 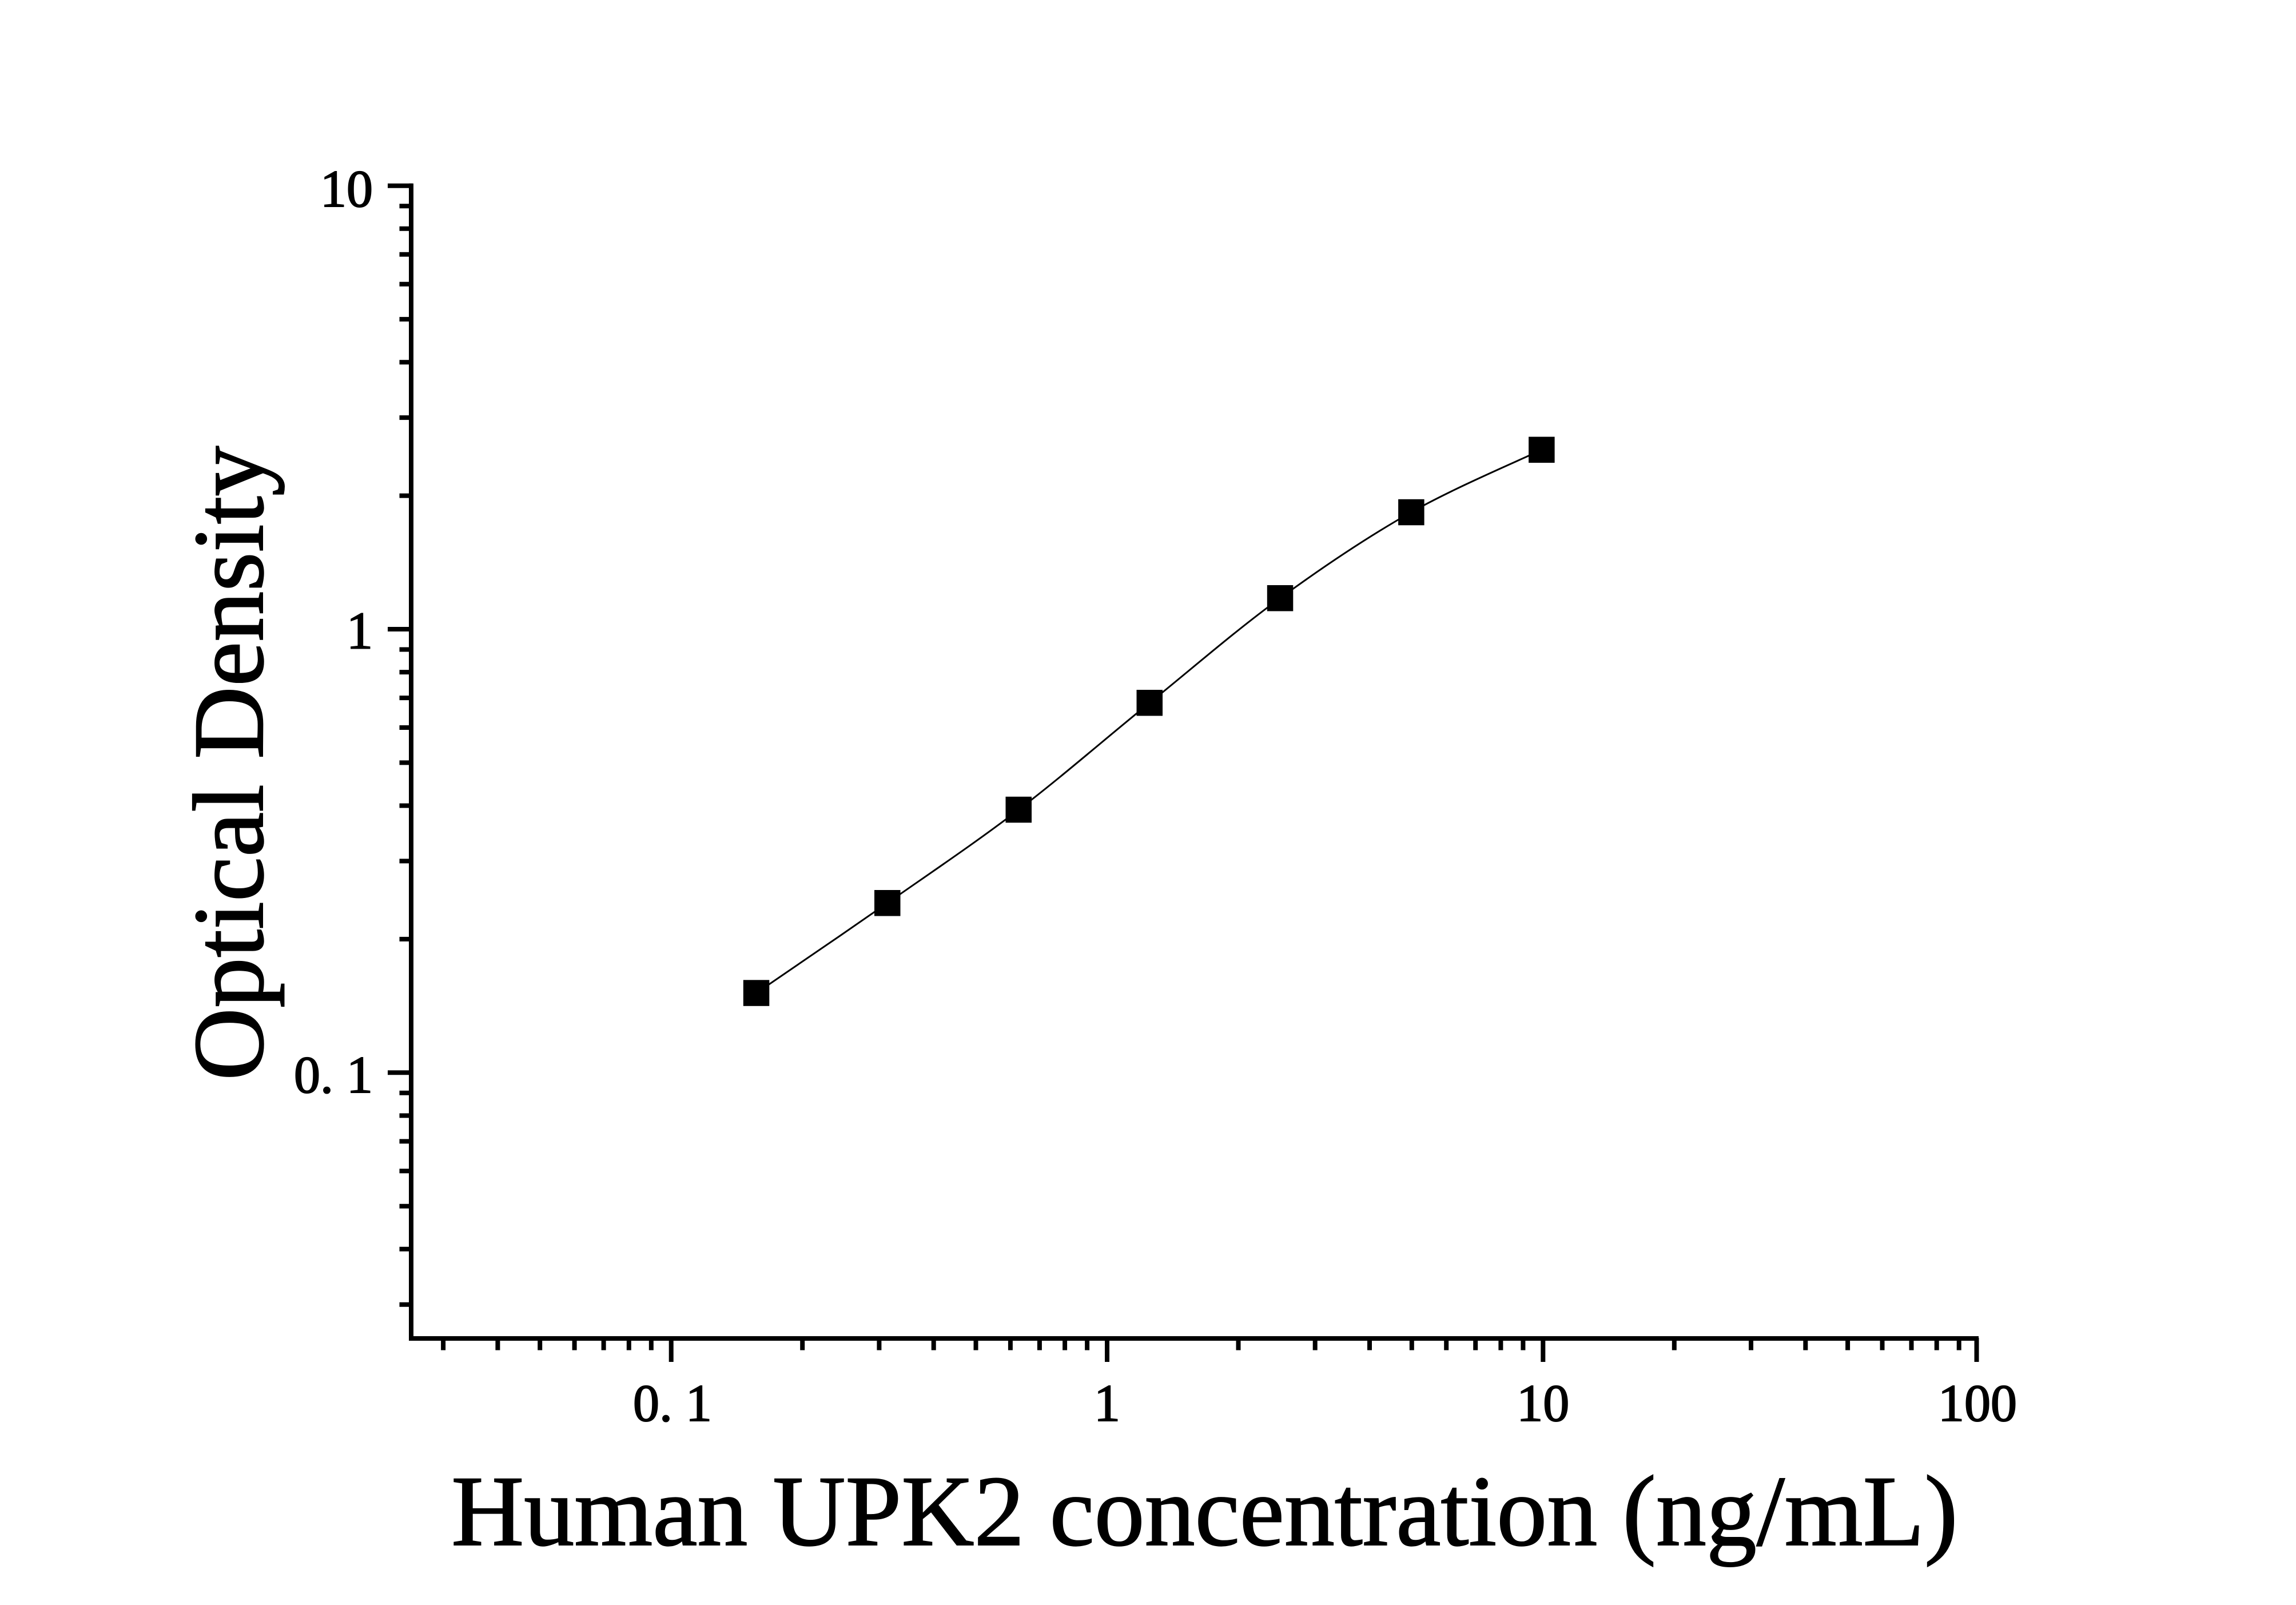 I want to click on svg-text: 100, so click(x=1978, y=1403).